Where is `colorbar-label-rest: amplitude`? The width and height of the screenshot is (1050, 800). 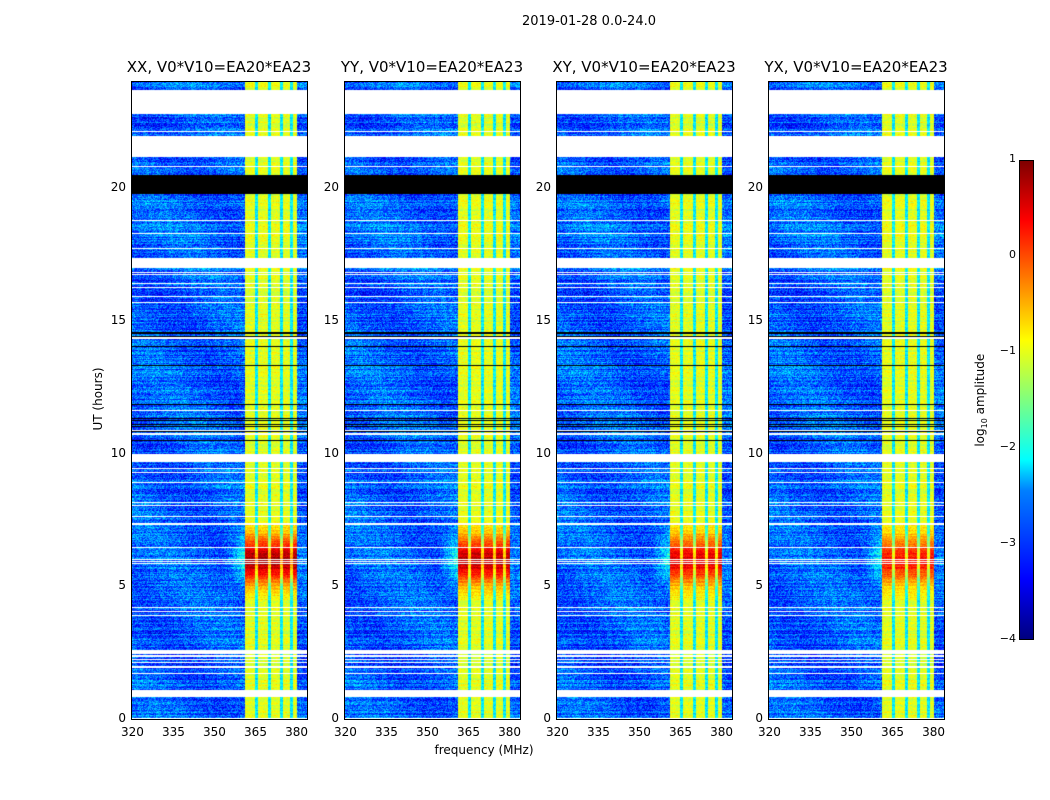
colorbar-label-rest: amplitude is located at coordinates (979, 386).